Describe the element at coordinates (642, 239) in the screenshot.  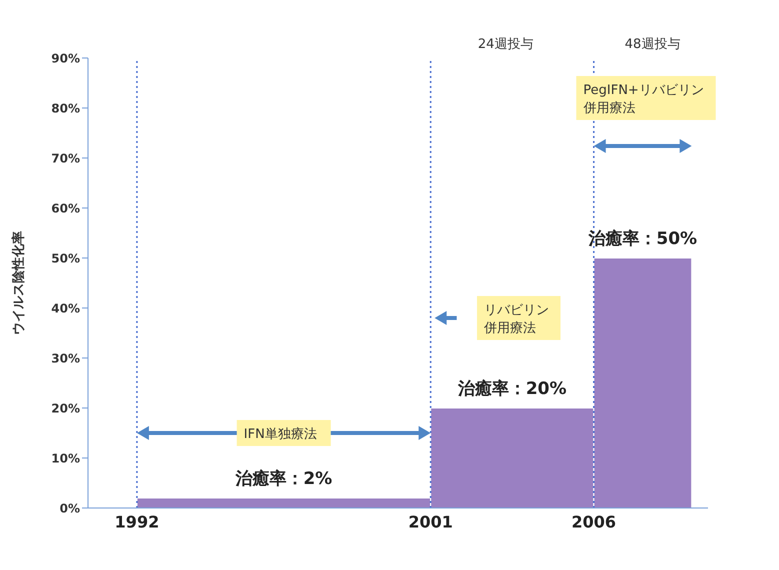
I see `data-label: 治癒率：50%` at that location.